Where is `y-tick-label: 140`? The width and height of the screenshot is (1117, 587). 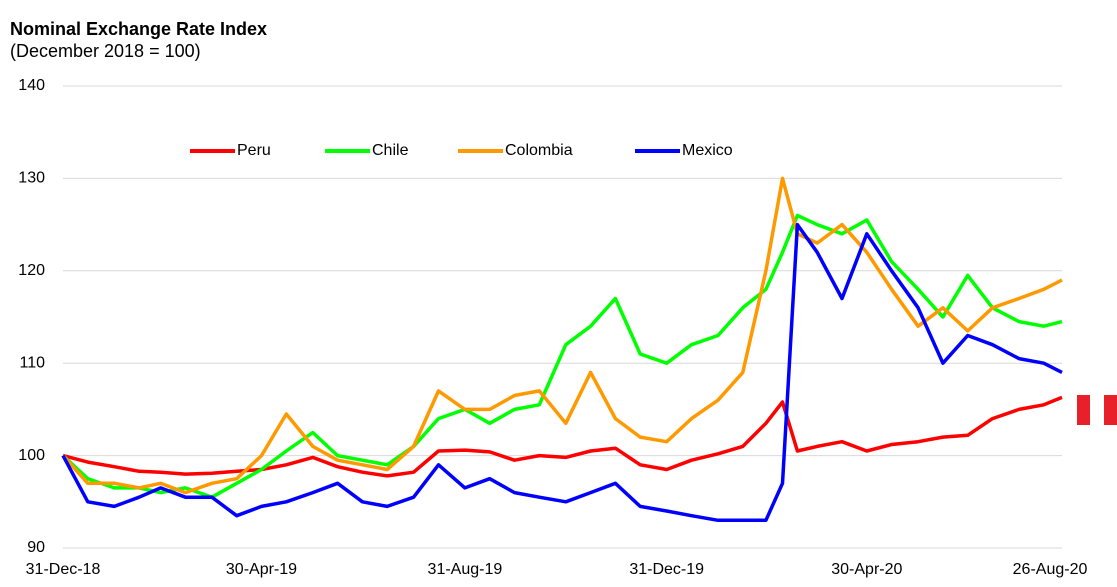 y-tick-label: 140 is located at coordinates (31, 85).